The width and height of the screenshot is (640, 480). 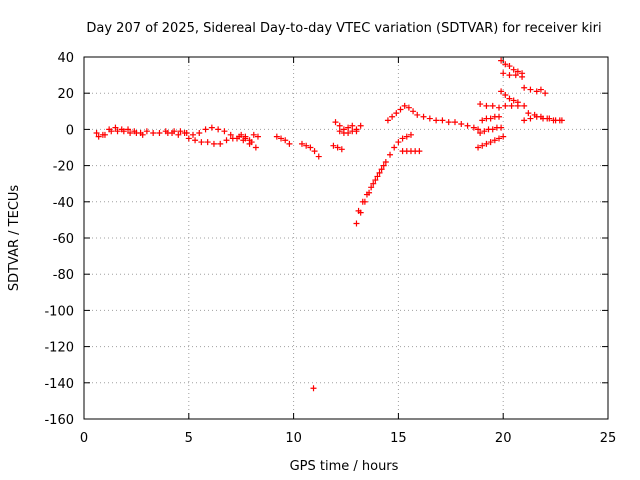 What do you see at coordinates (63, 275) in the screenshot?
I see `y-tick-label: -80` at bounding box center [63, 275].